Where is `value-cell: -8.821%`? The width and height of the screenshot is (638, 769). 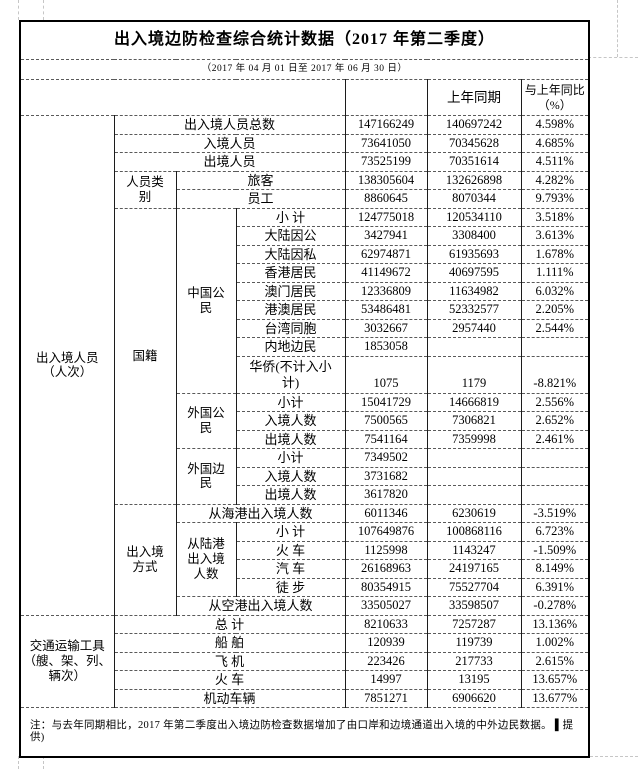
value-cell: -8.821% is located at coordinates (555, 374).